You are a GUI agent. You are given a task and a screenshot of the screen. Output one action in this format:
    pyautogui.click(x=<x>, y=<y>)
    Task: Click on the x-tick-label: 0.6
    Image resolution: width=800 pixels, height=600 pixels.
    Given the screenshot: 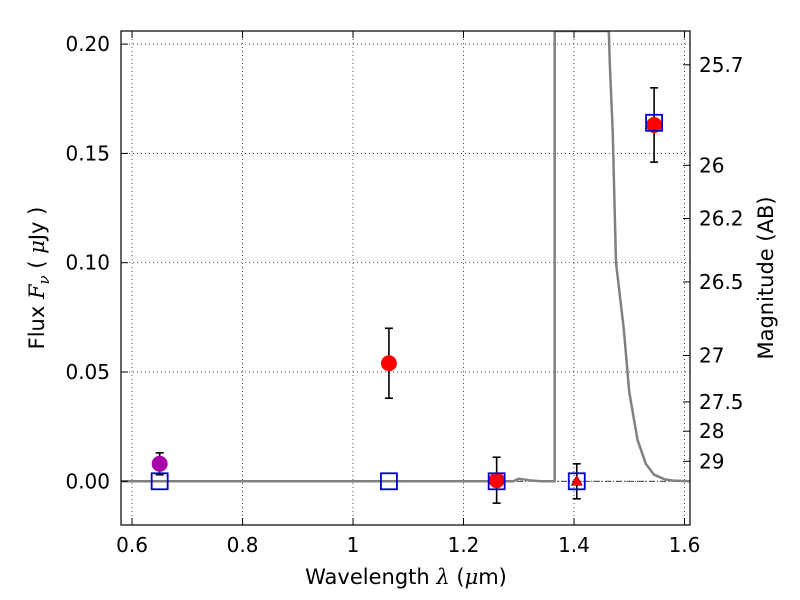 What is the action you would take?
    pyautogui.click(x=132, y=545)
    